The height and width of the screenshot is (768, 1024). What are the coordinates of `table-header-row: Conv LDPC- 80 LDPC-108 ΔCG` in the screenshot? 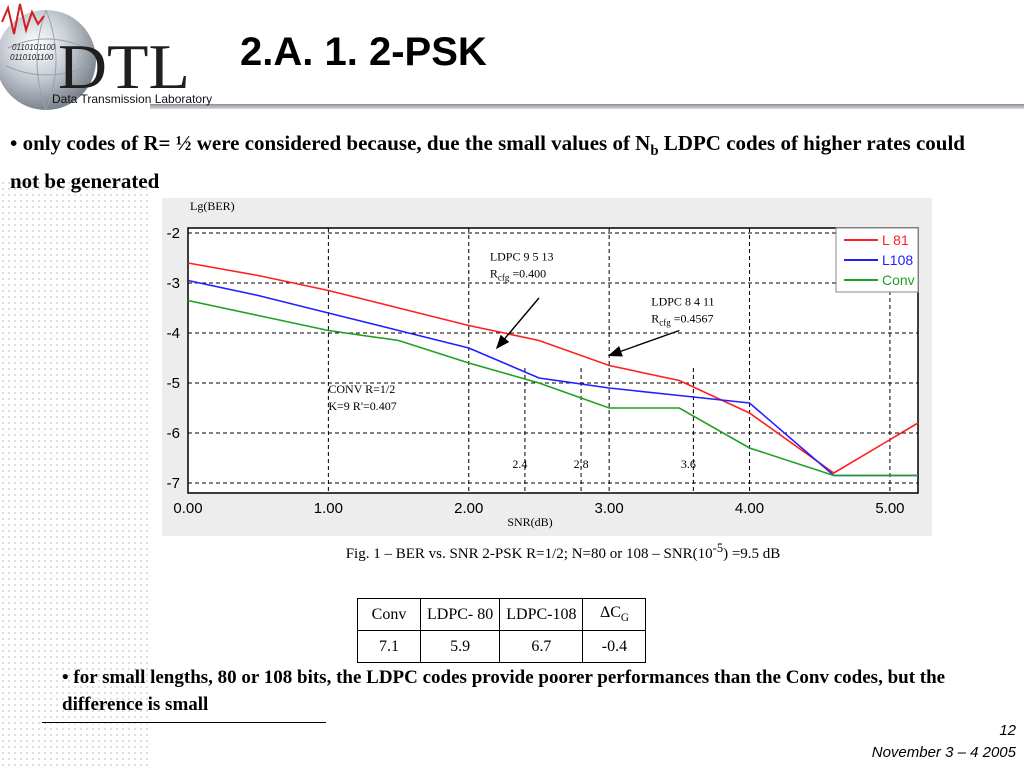 It's located at (502, 614).